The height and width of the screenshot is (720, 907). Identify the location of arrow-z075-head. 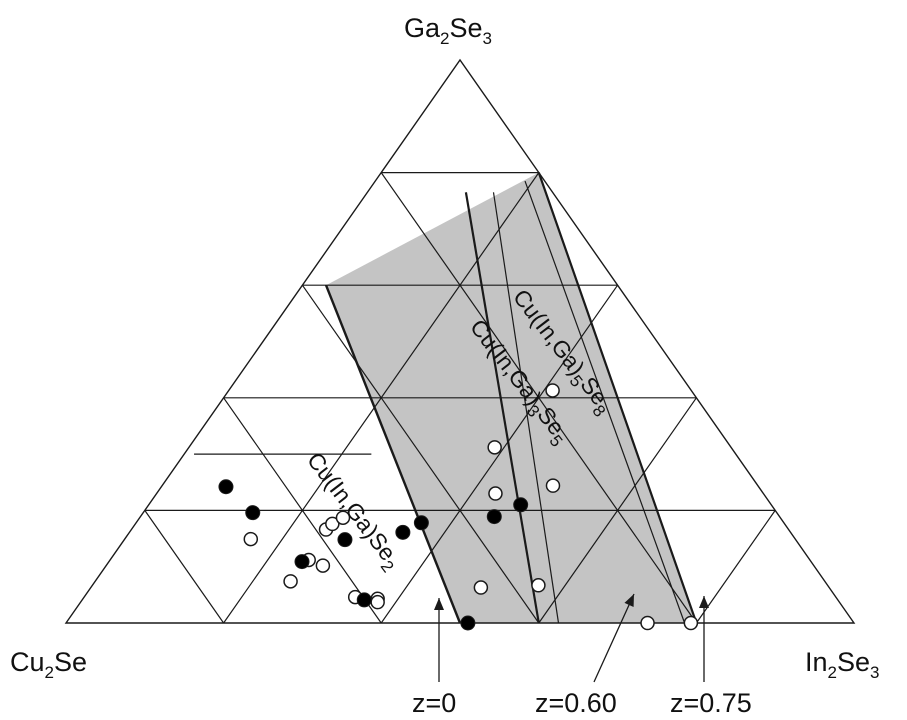
(704, 602).